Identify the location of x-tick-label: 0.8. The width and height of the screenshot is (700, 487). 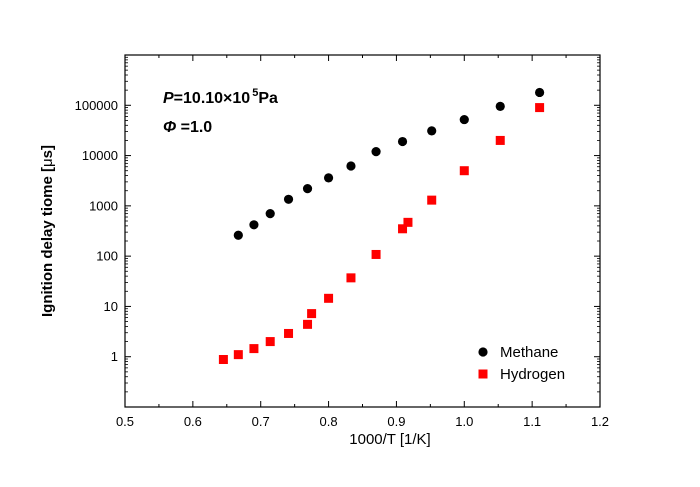
(329, 421).